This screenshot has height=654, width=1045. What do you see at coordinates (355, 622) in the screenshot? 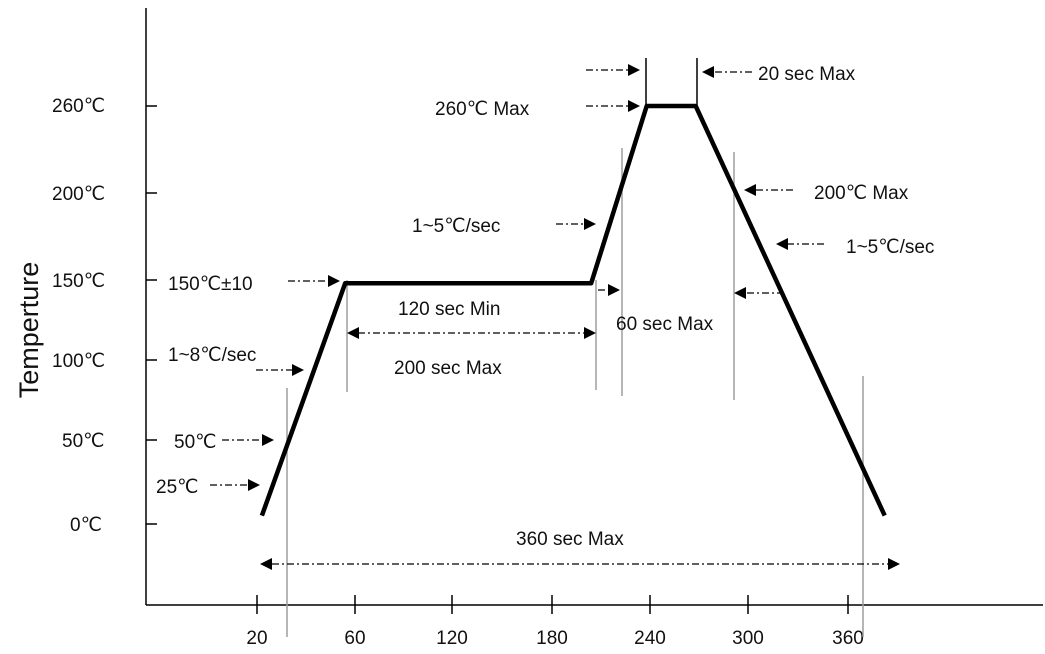
I see `x-tick-60: 60` at bounding box center [355, 622].